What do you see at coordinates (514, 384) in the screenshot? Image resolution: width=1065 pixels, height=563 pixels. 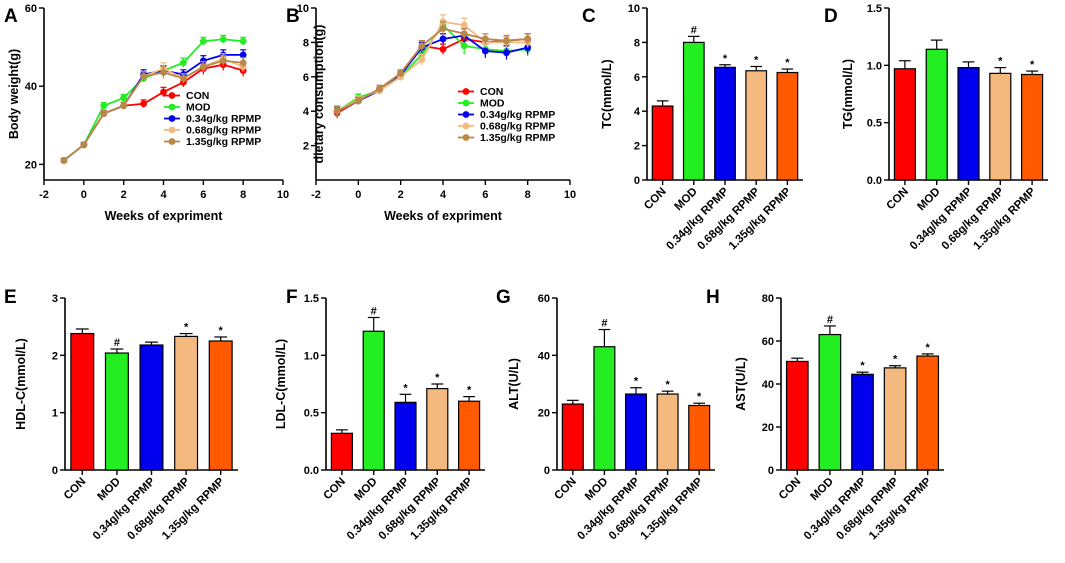 I see `y-axis-title: ALT(U/L)` at bounding box center [514, 384].